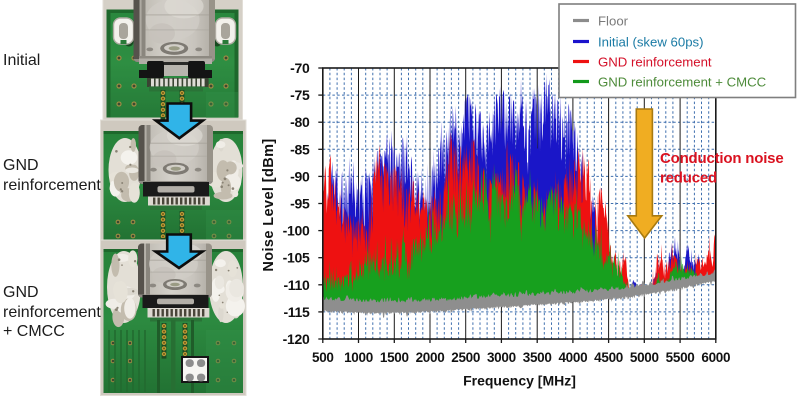 The height and width of the screenshot is (401, 800). I want to click on svg-text: Conduction noise, so click(721, 158).